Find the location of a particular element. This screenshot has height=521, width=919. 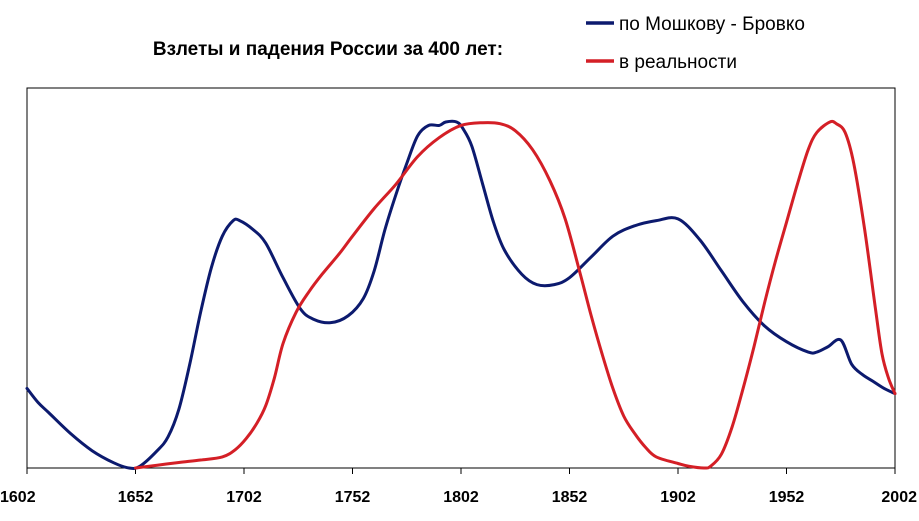

x-tick-label: 1852 is located at coordinates (570, 497).